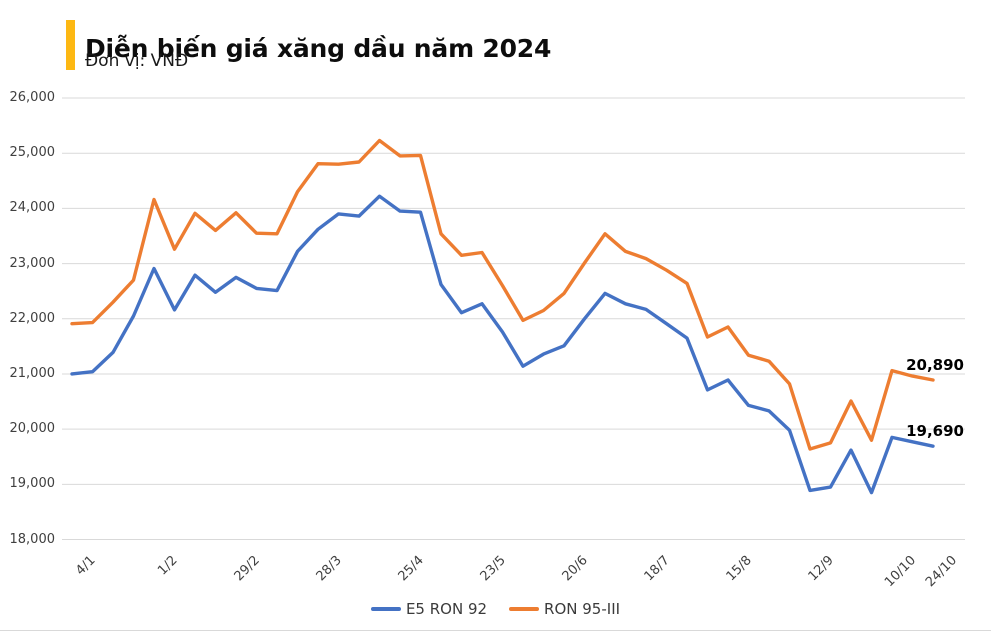 The image size is (991, 635). Describe the element at coordinates (935, 365) in the screenshot. I see `end-value-label-ron-95-iii: 20,890` at that location.